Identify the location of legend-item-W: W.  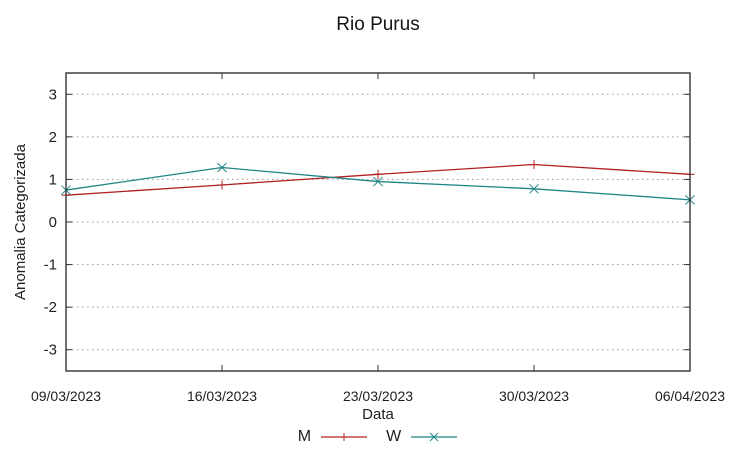
(422, 437).